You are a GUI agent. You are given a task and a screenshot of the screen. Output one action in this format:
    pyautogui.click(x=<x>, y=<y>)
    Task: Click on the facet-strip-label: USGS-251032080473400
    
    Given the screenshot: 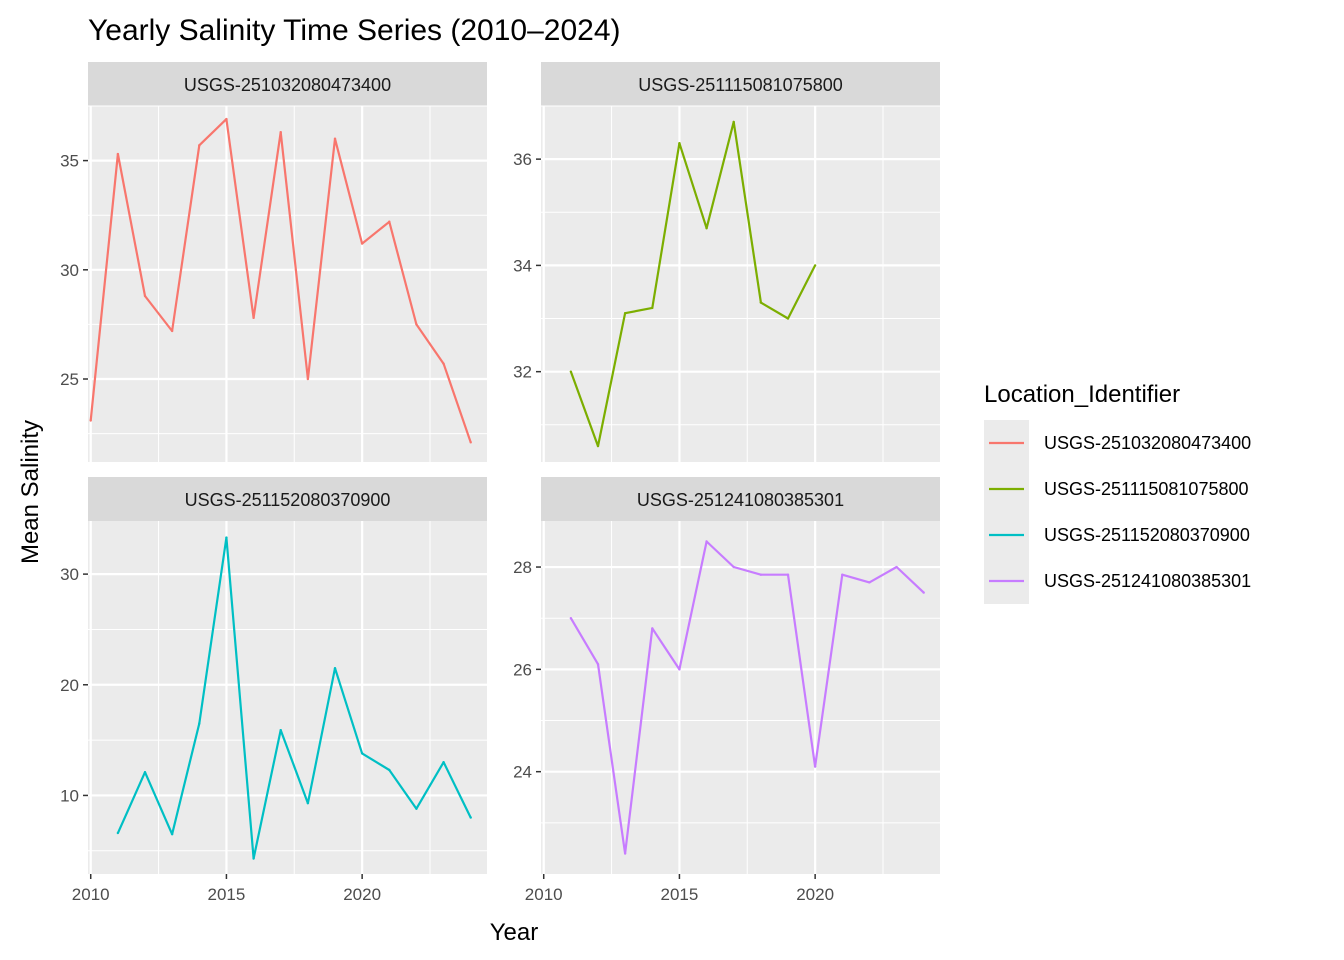 What is the action you would take?
    pyautogui.click(x=287, y=85)
    